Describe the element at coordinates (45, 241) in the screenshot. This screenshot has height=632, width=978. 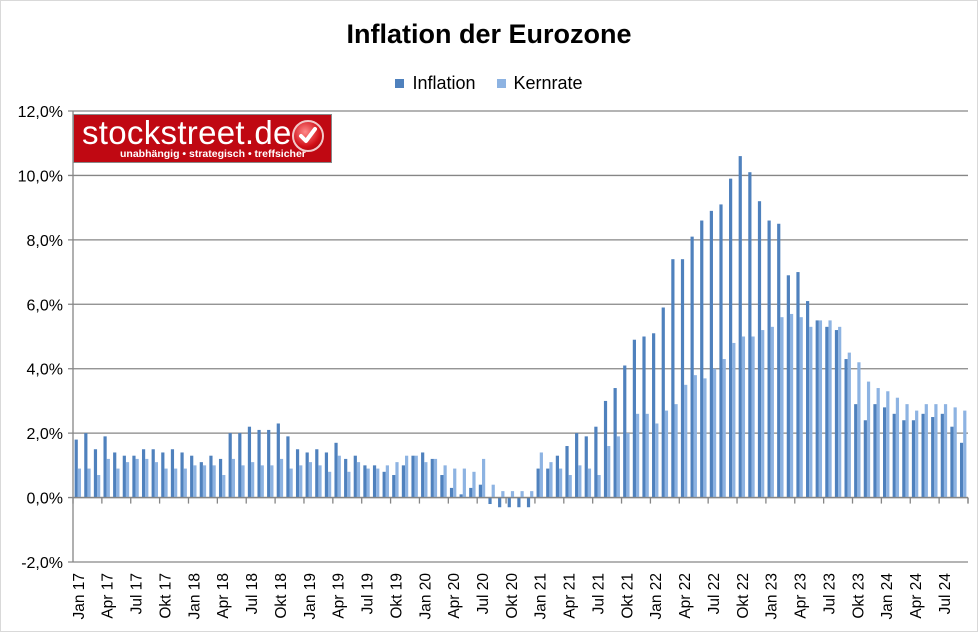
I see `y-tick-label: 8,0%` at that location.